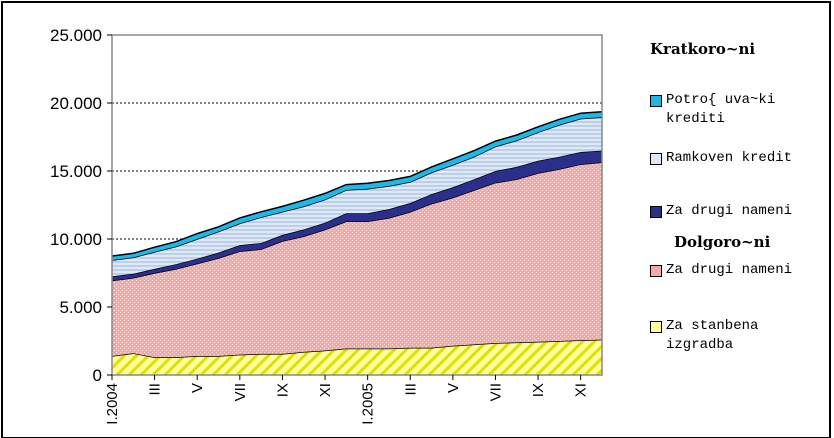 This screenshot has width=834, height=438. What do you see at coordinates (703, 49) in the screenshot?
I see `legend-heading-short-term: Kratkoro~ni` at bounding box center [703, 49].